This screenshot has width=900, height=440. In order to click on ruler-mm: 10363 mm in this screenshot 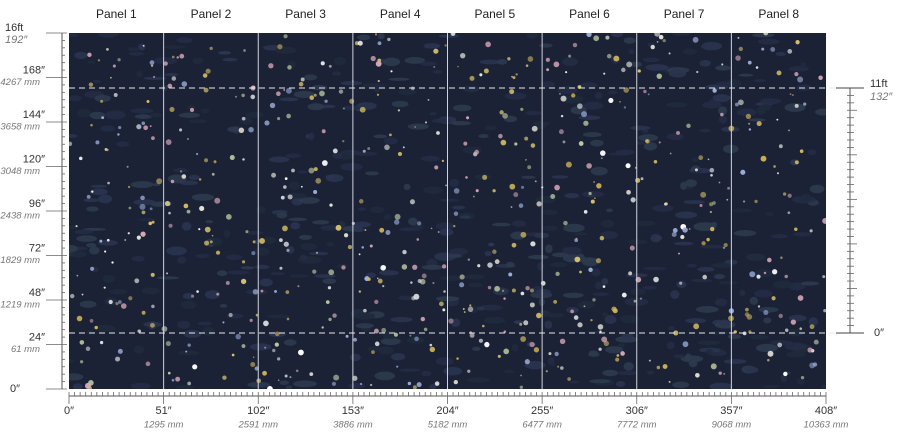, I will do `click(826, 425)`.